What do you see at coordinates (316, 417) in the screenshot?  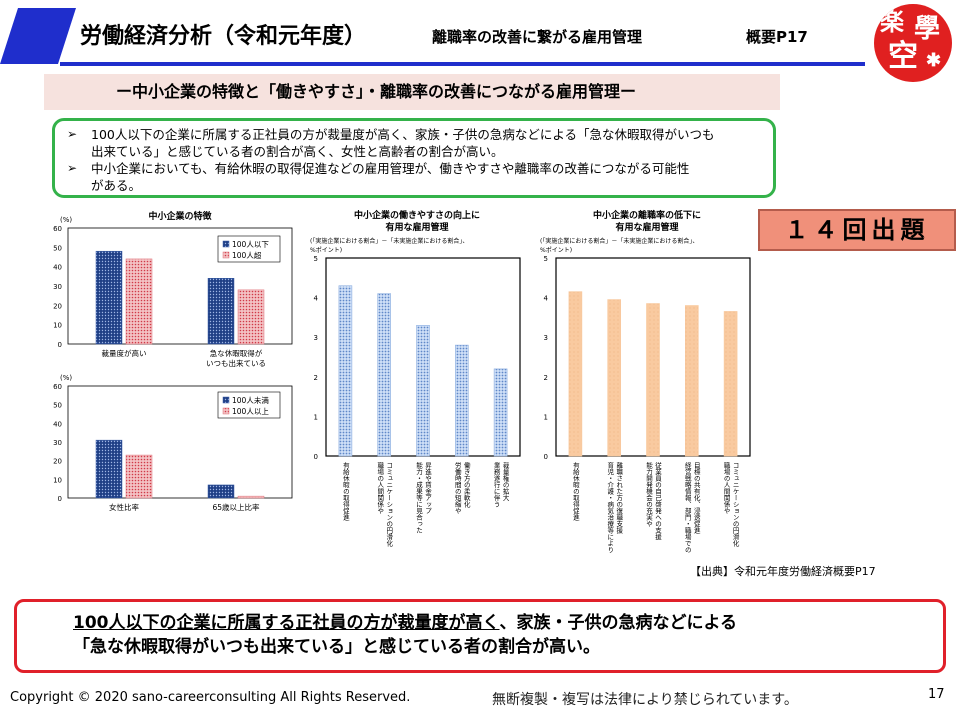 I see `y-tick-label: 1` at bounding box center [316, 417].